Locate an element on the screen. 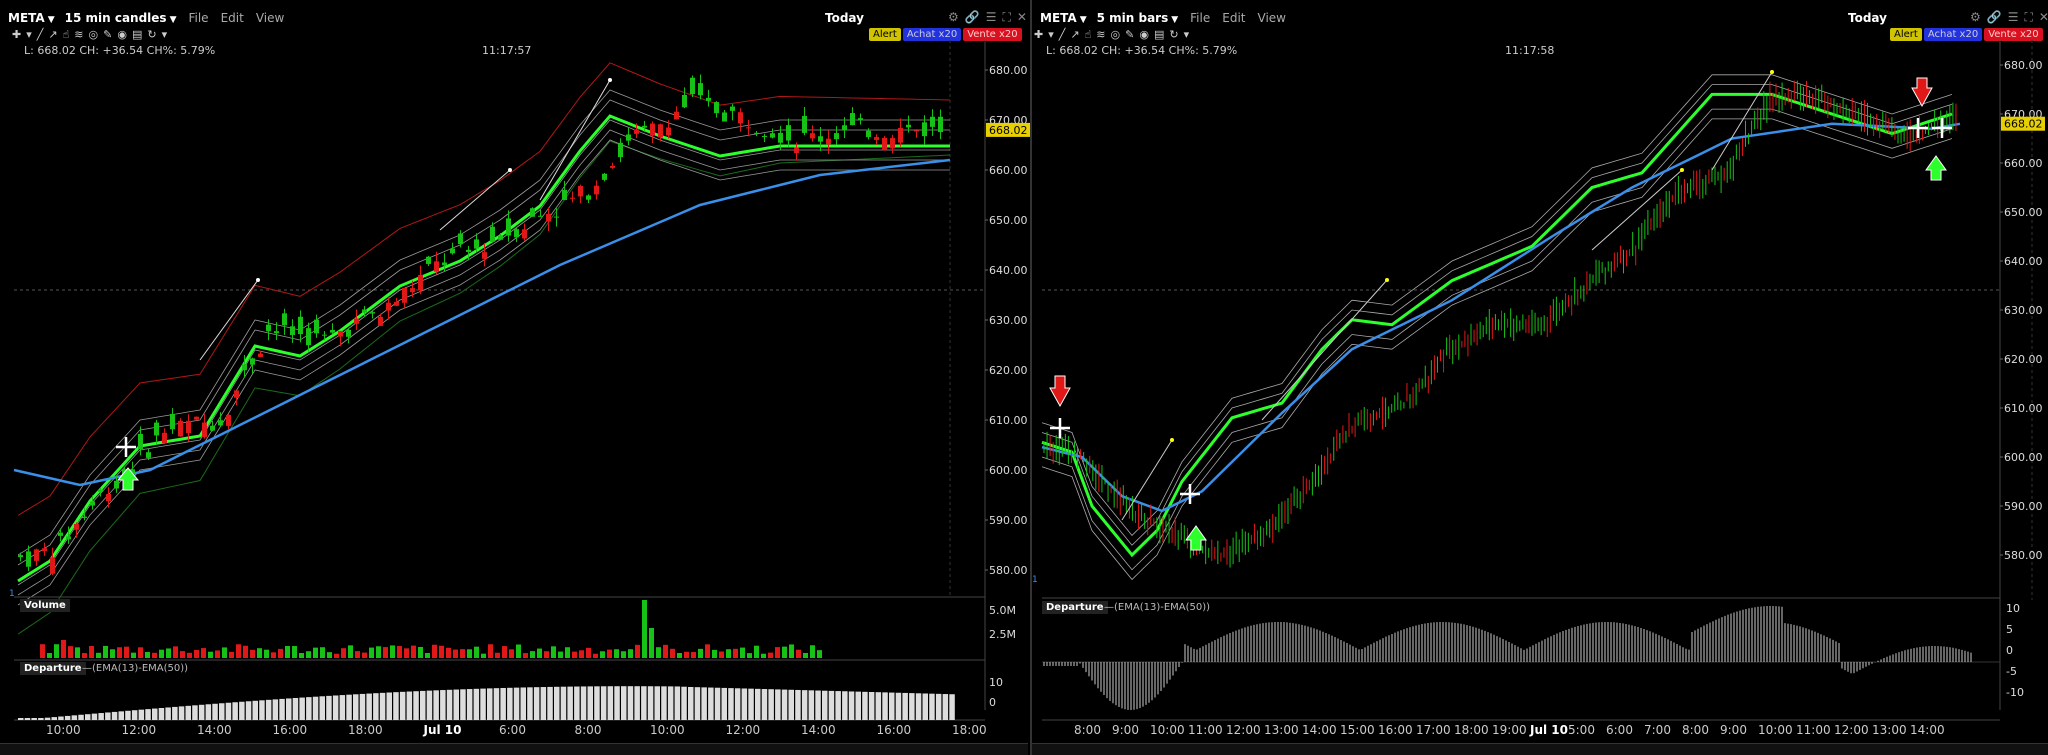 This screenshot has width=2048, height=755. timeframe-selector: 5 min bars ▼ is located at coordinates (1138, 18).